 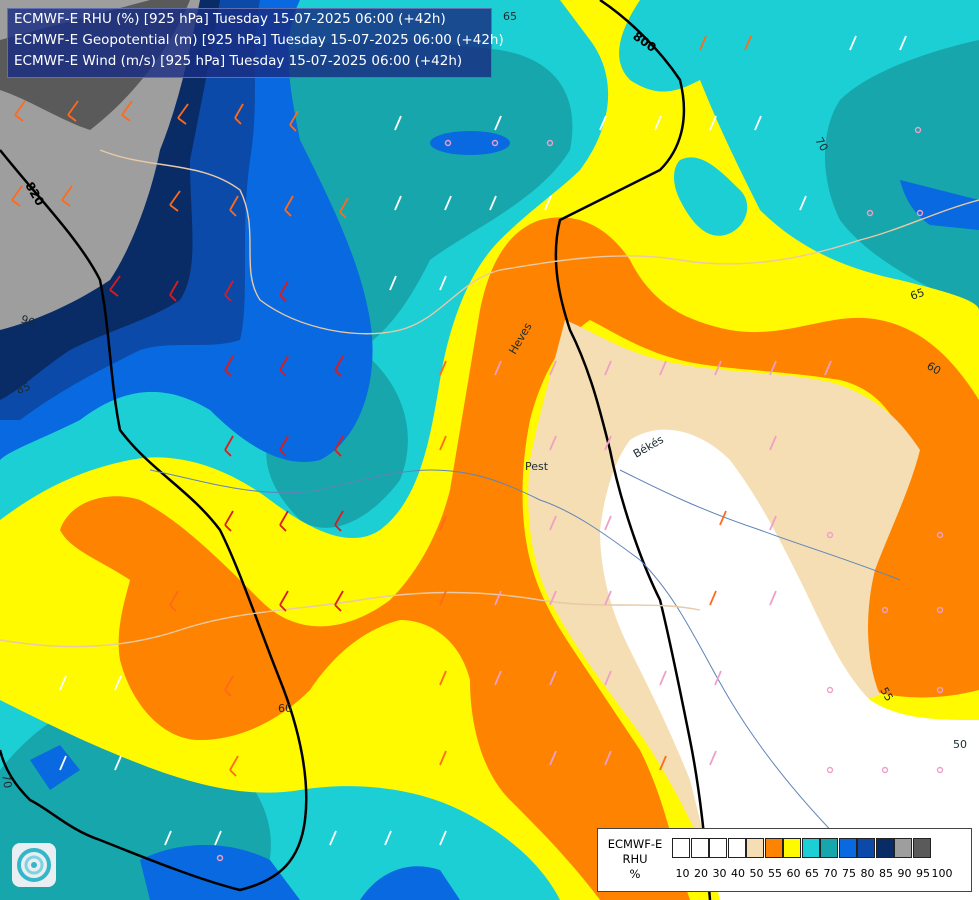 I want to click on rh-65-70-hole, so click(x=711, y=196).